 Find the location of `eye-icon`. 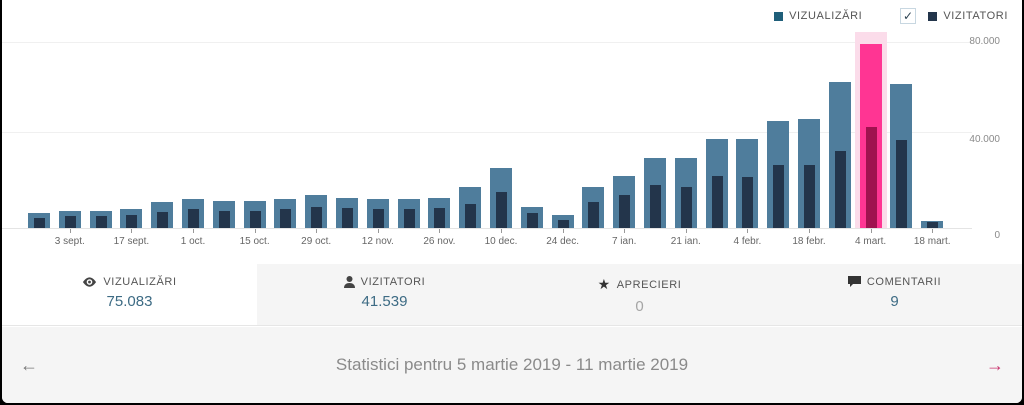

eye-icon is located at coordinates (90, 282).